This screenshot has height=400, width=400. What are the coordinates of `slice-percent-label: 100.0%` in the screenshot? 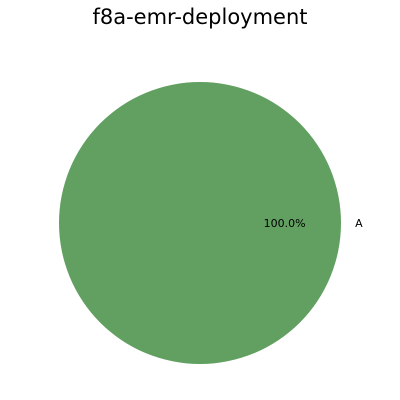 It's located at (285, 223).